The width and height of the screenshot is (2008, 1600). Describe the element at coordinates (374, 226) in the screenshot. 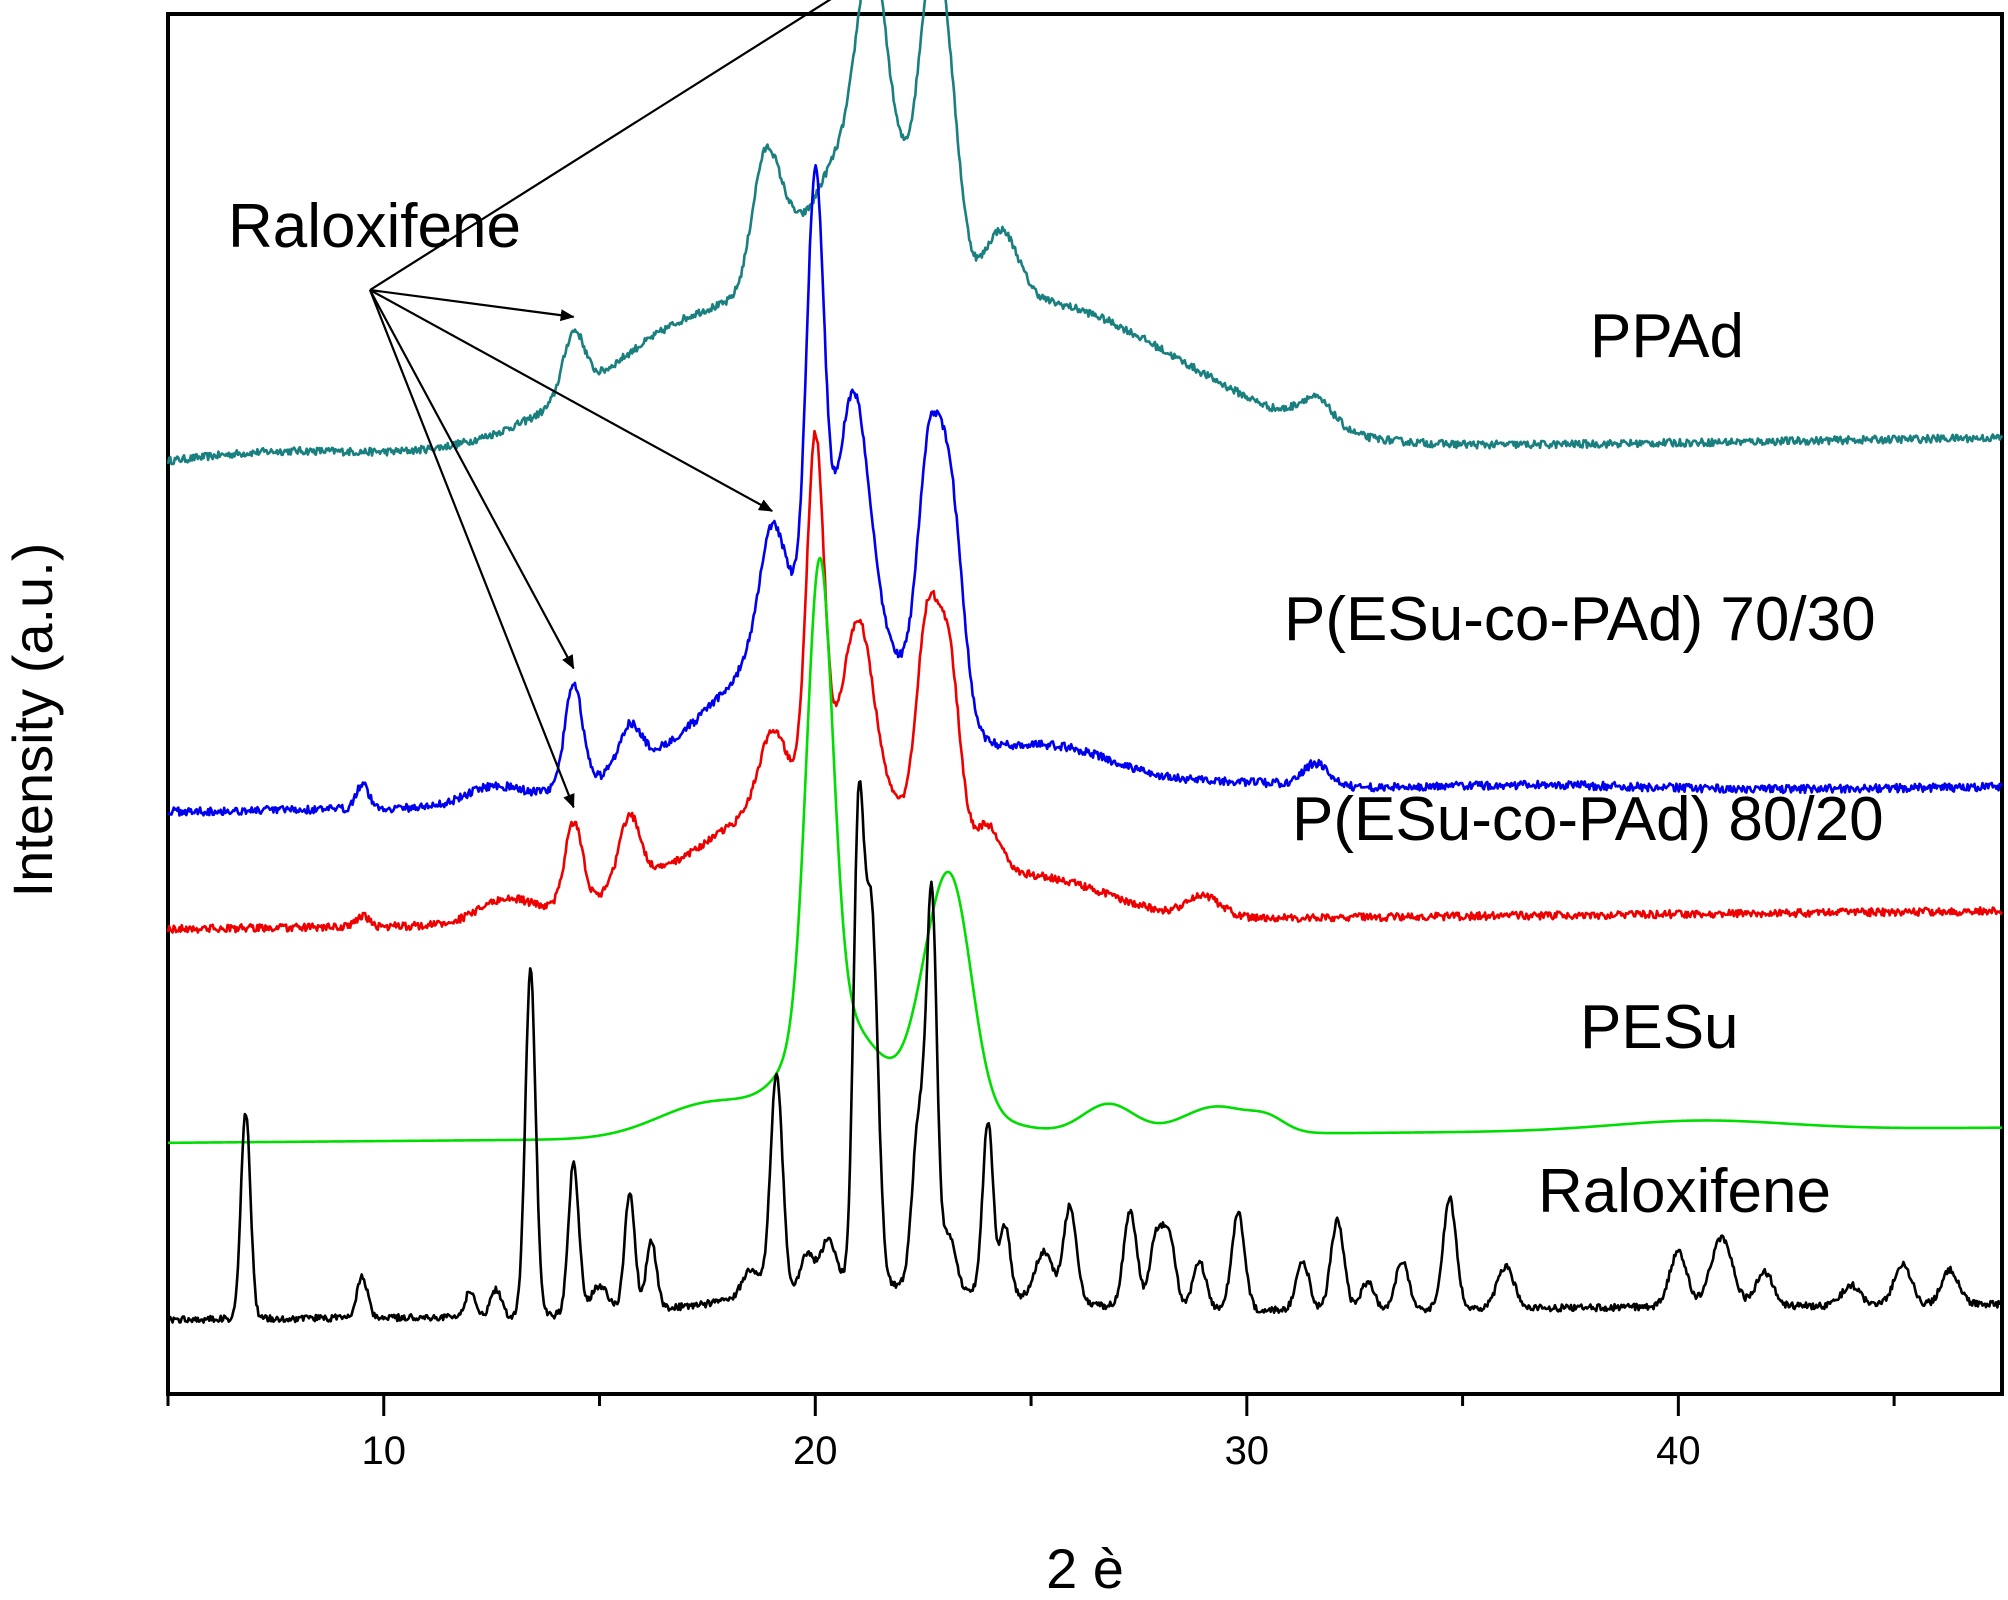

I see `annotation-label: Raloxifene` at that location.